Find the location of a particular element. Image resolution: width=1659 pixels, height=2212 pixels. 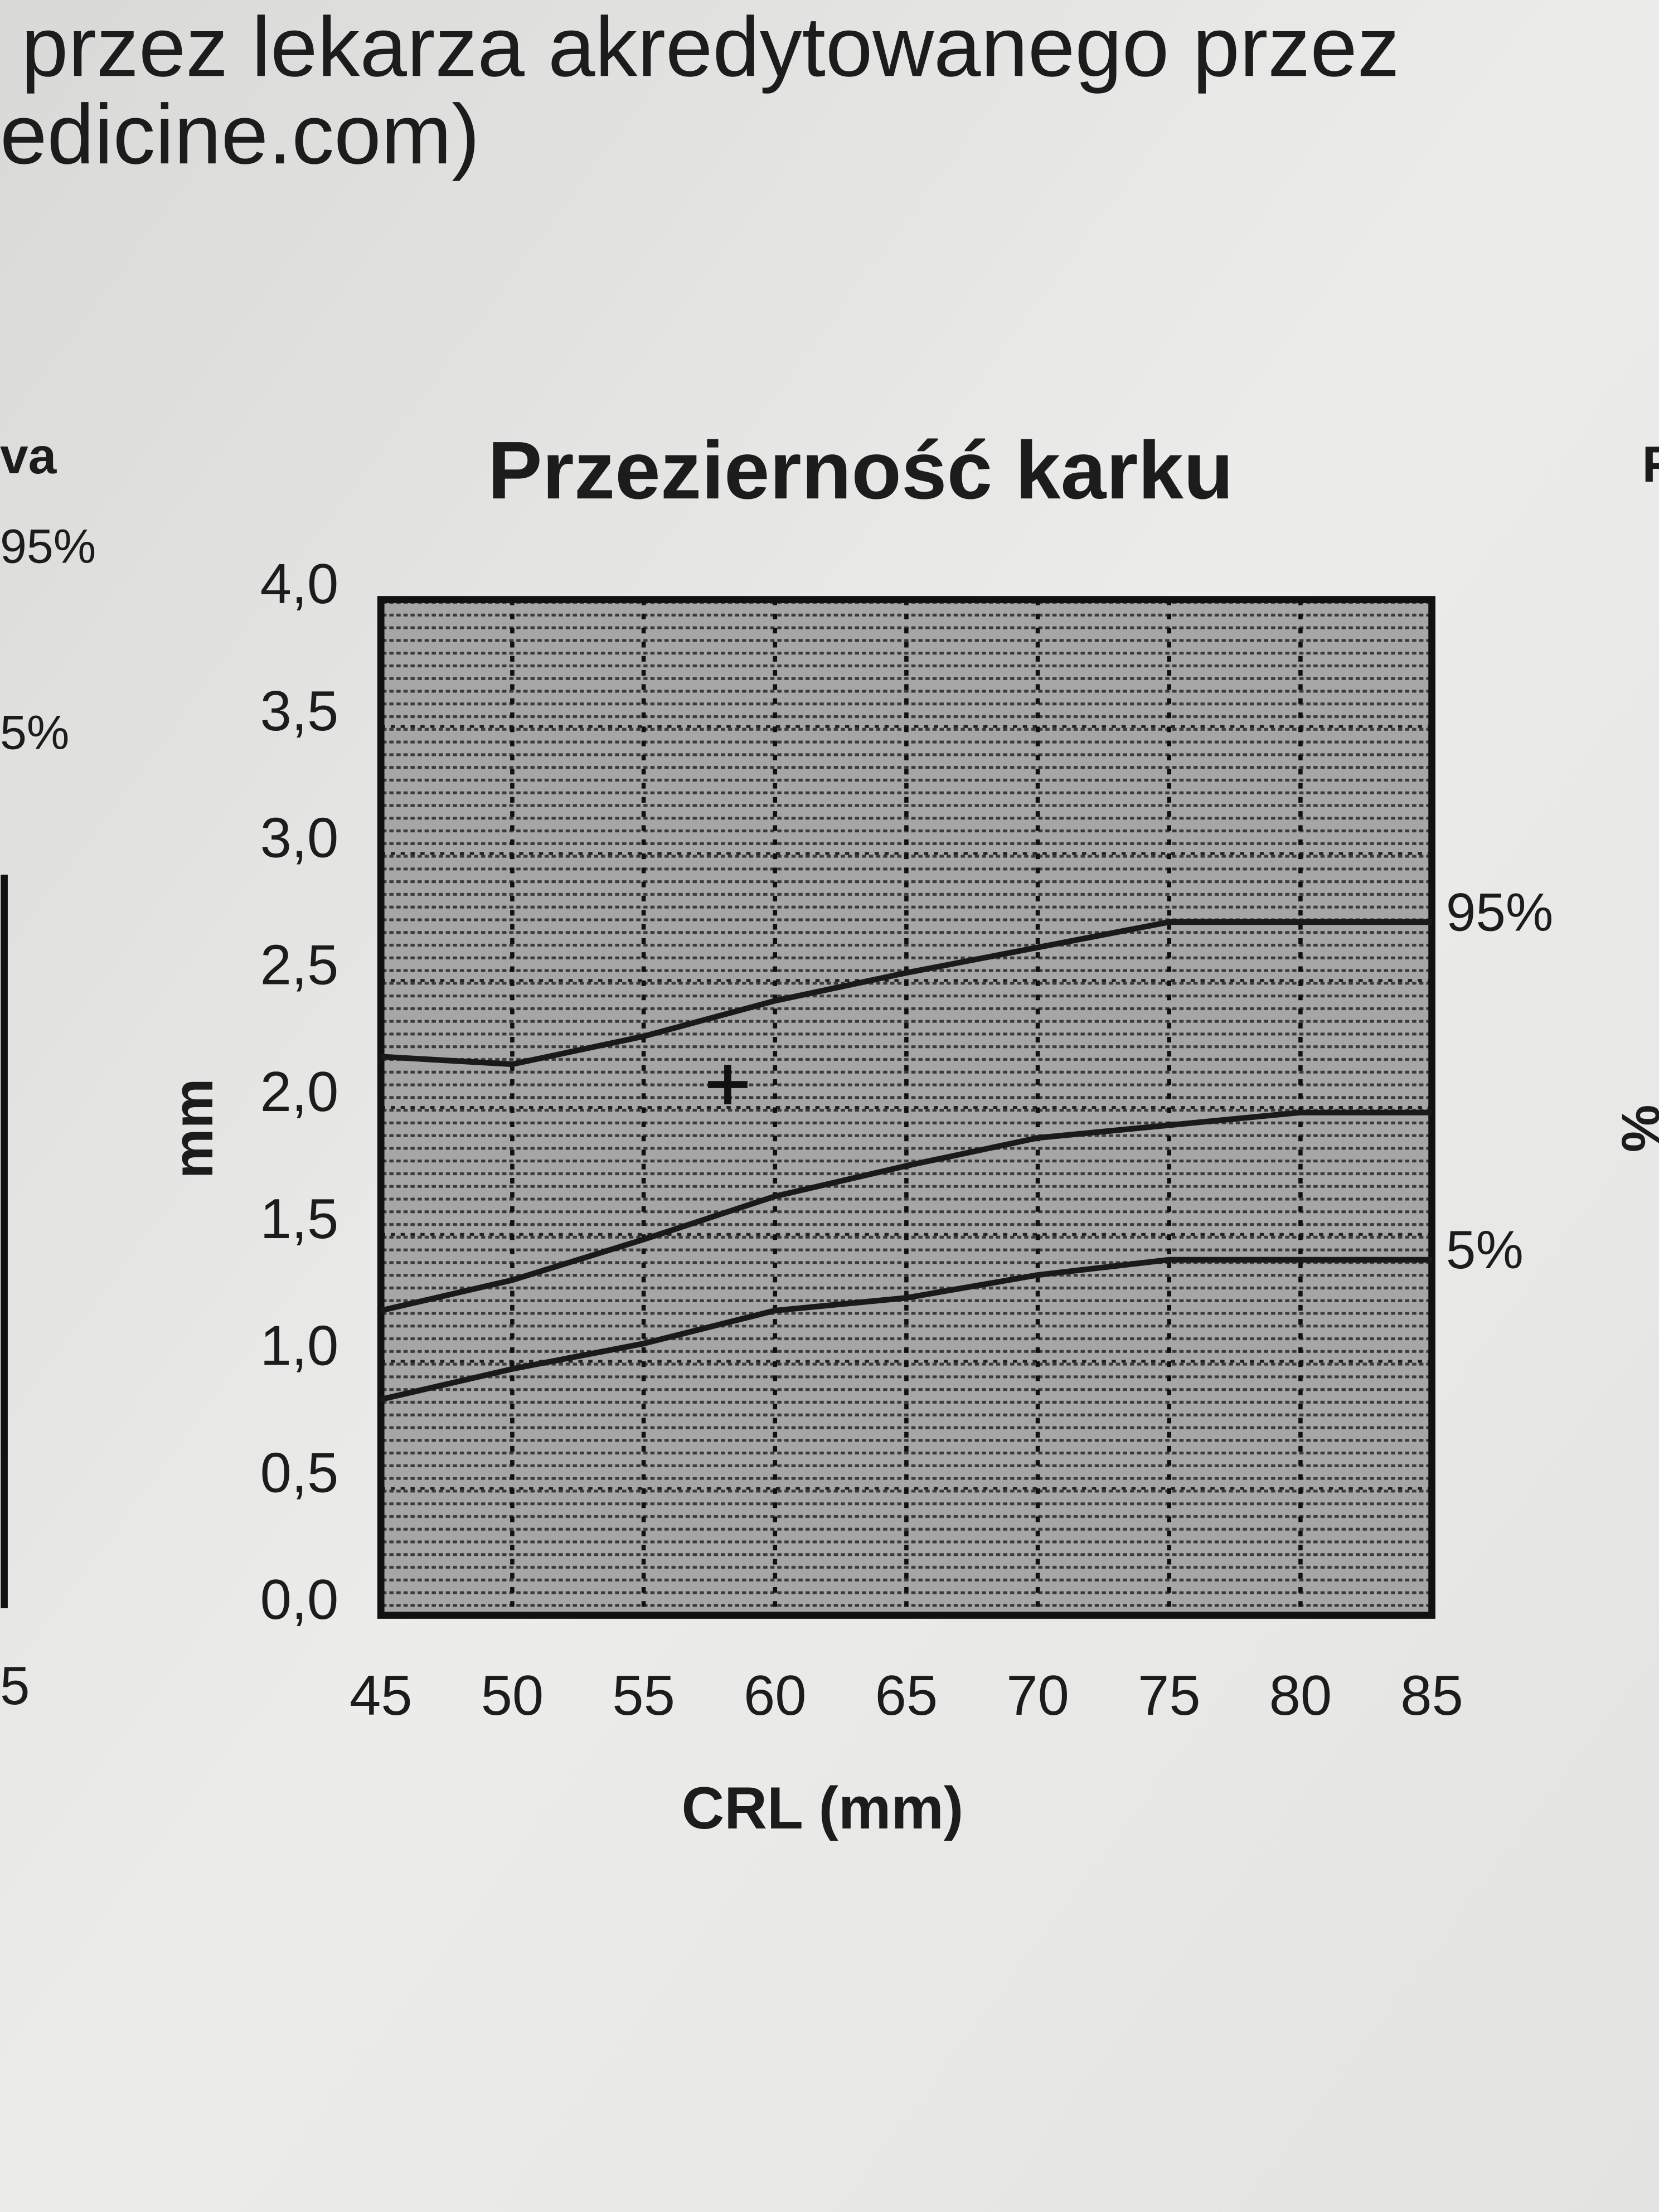

x-tick-label: 65 is located at coordinates (906, 1696).